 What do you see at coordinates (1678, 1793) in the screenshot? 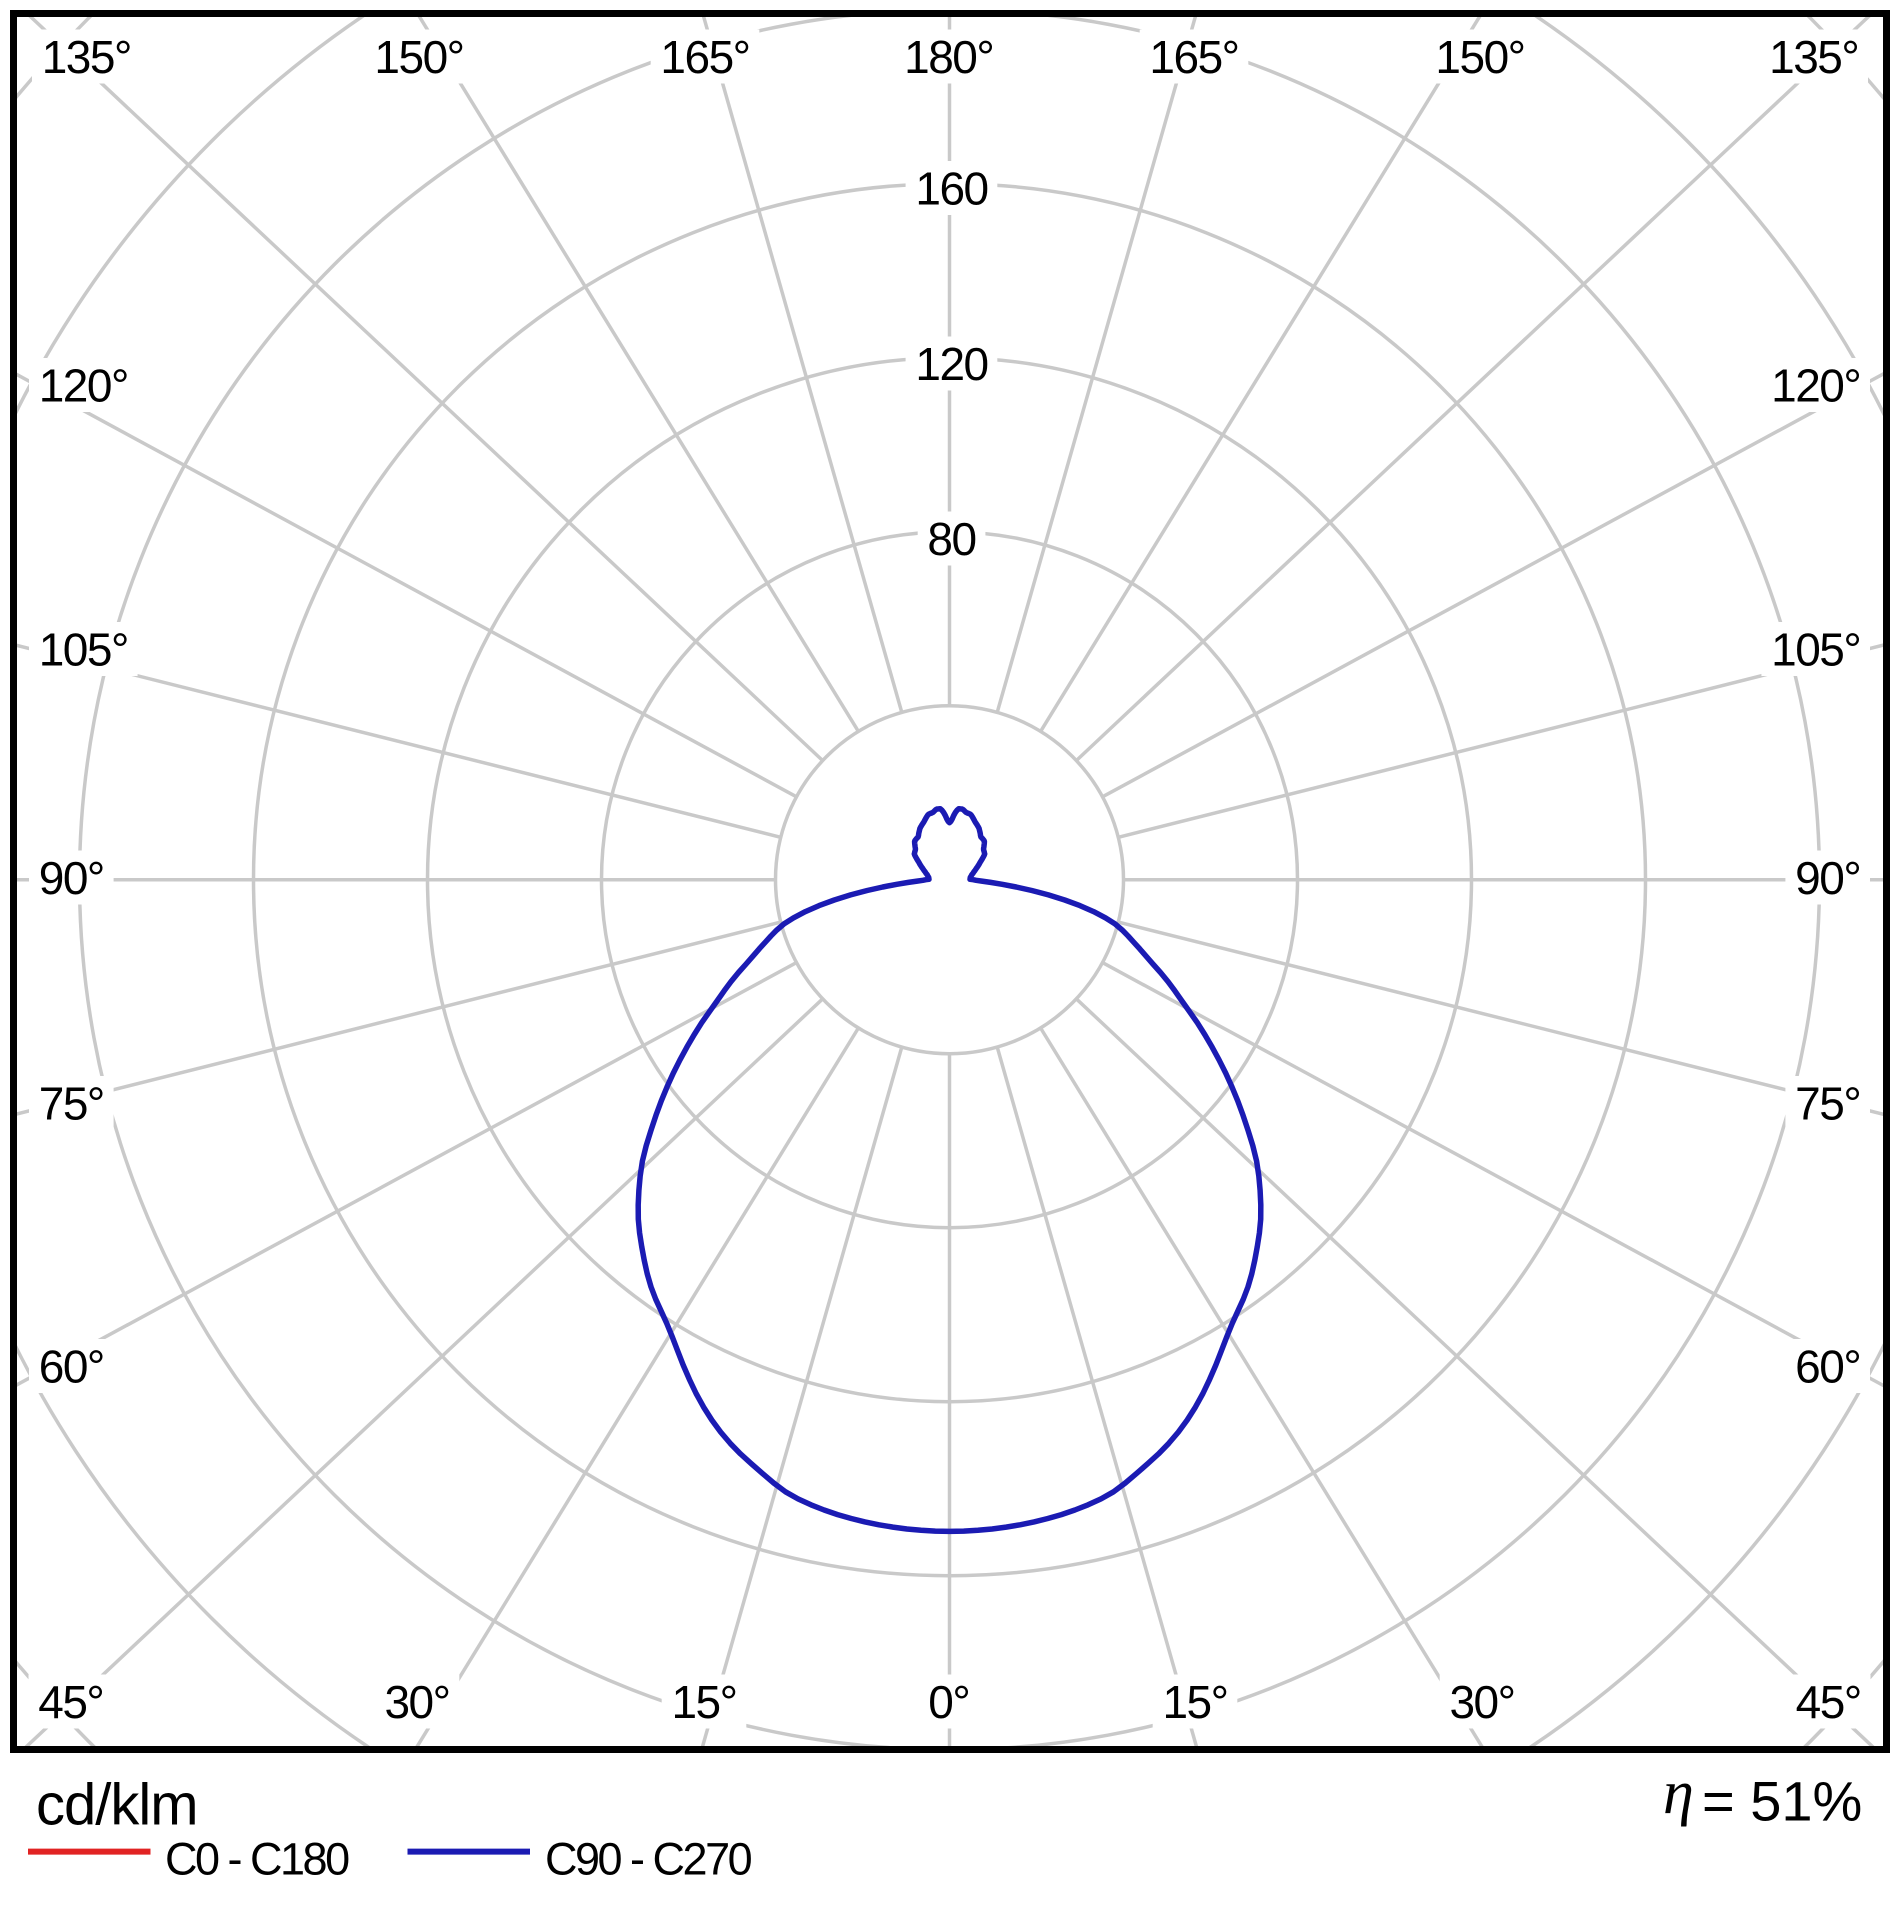
I see `svg-text: η` at bounding box center [1678, 1793].